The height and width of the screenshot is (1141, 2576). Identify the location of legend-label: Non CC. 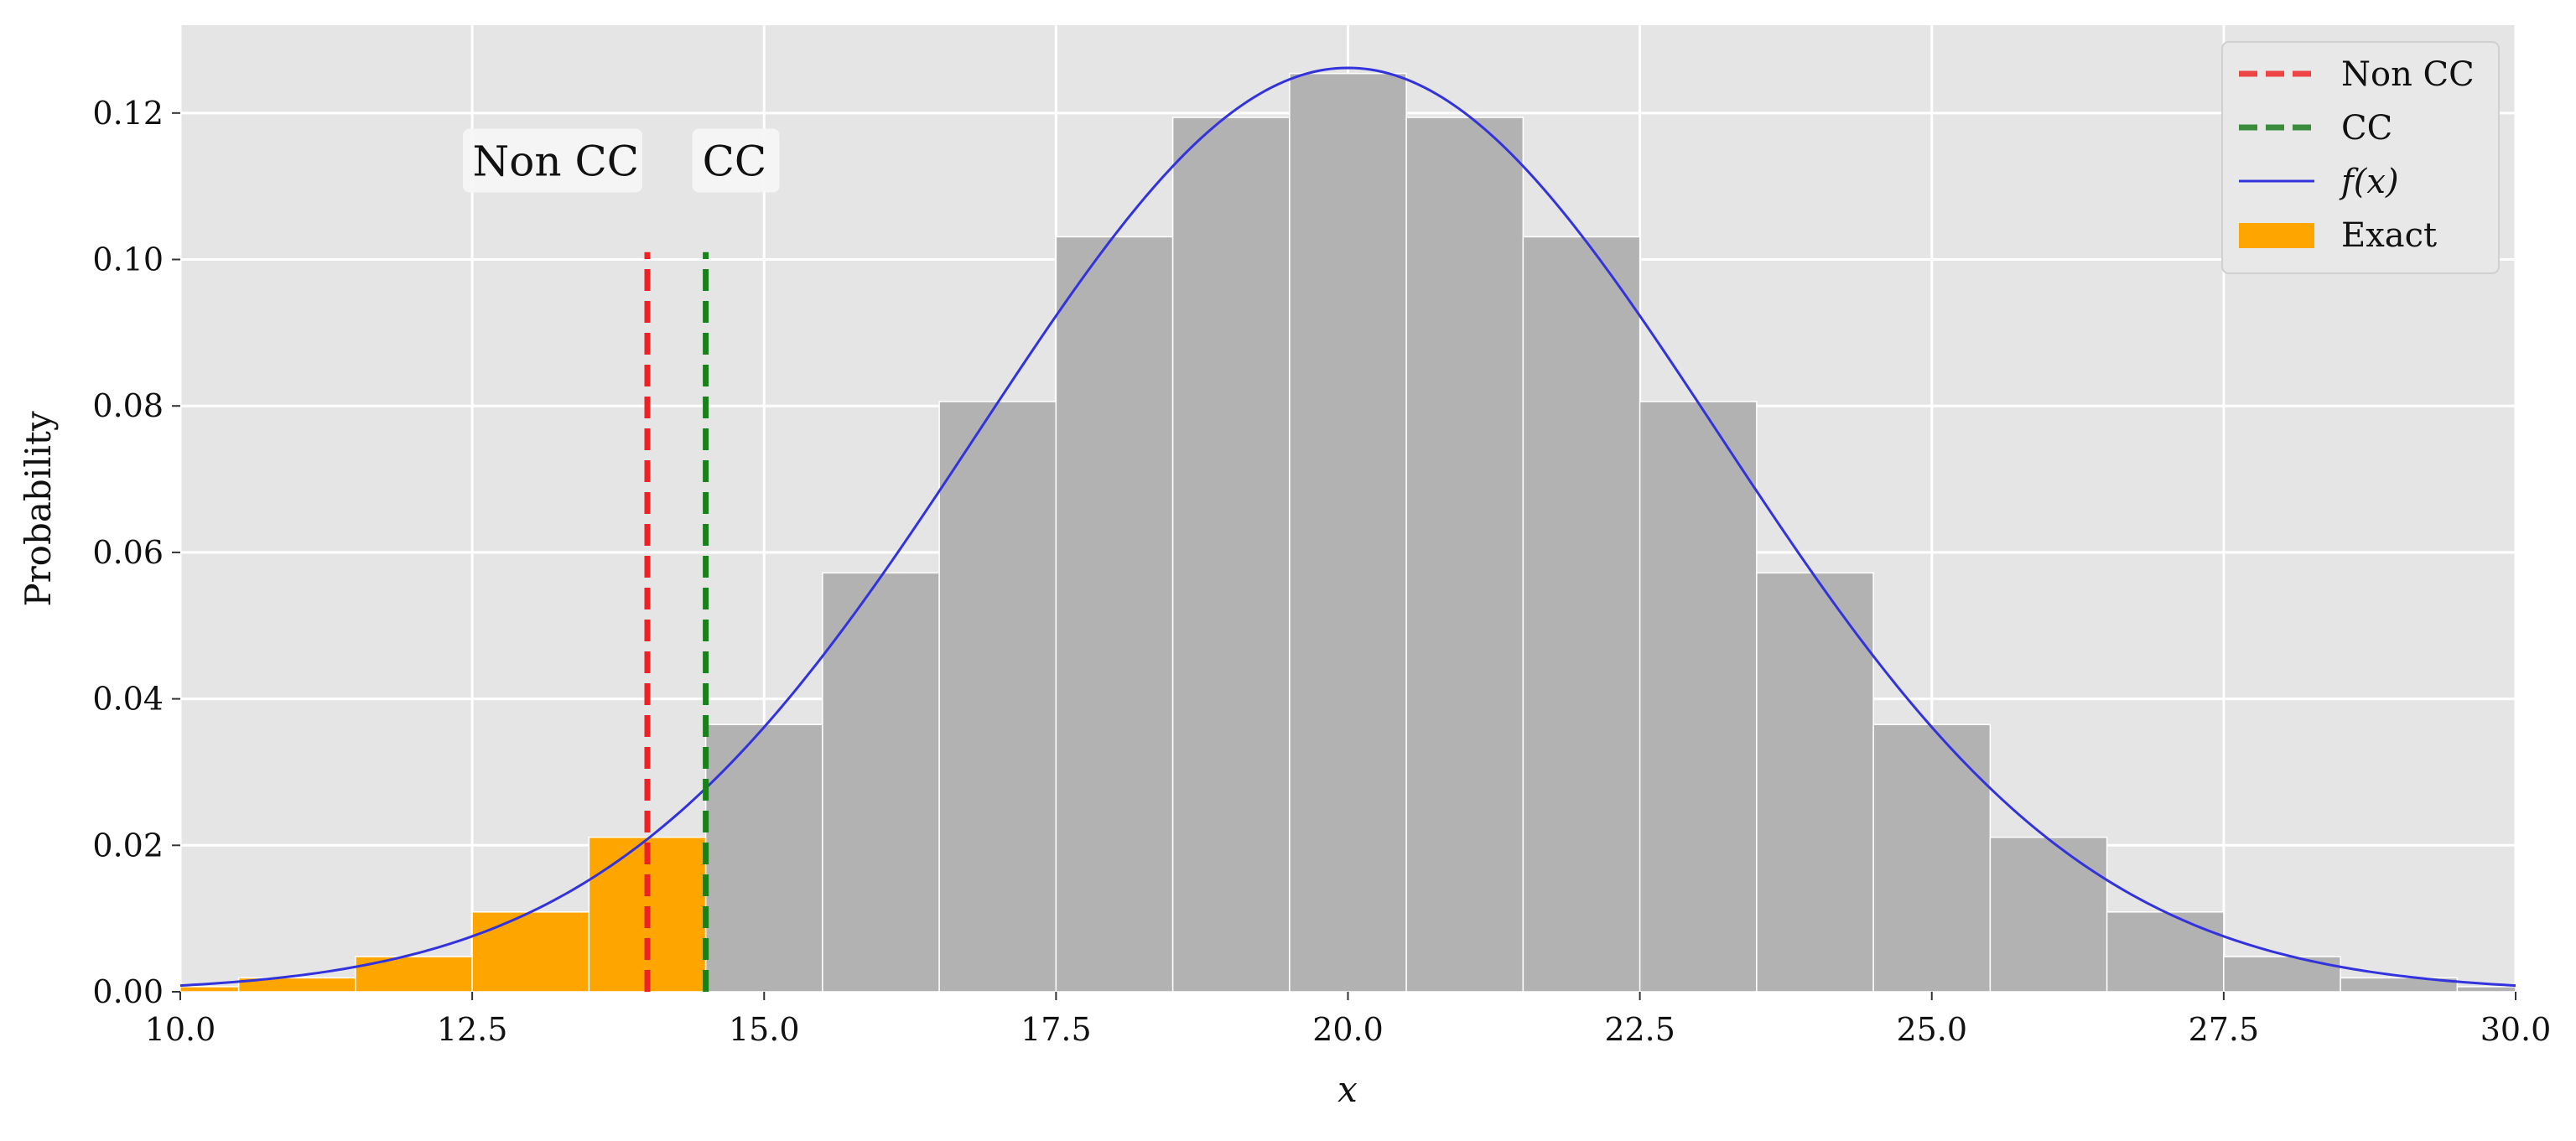
(2408, 74).